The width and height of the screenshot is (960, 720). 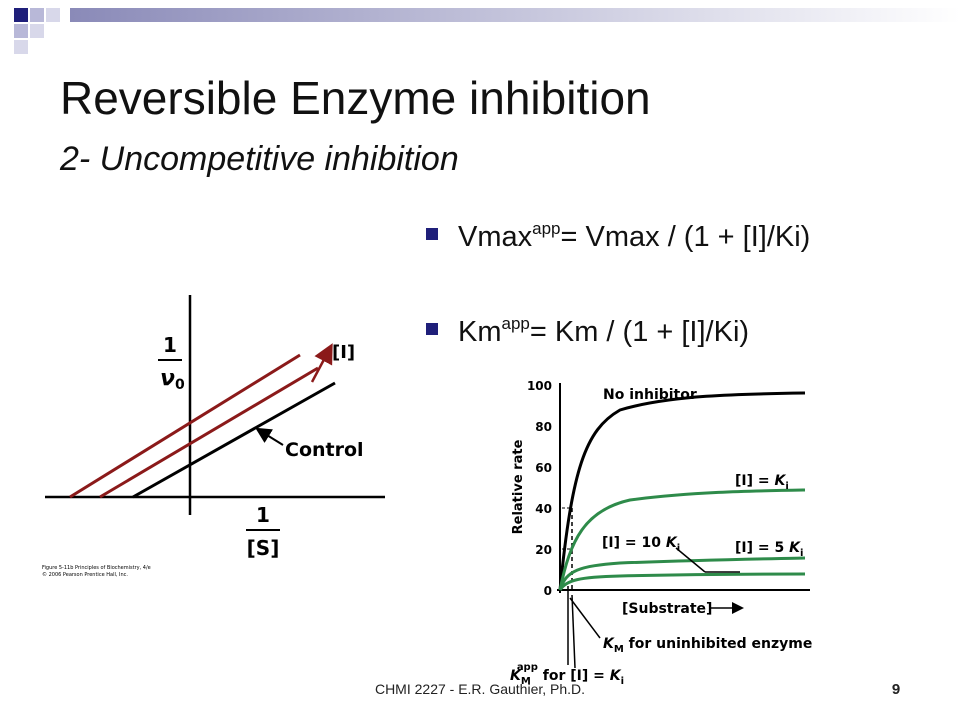 What do you see at coordinates (603, 331) in the screenshot?
I see `bullet: Kmapp= Km / (1 + [I]/Ki)` at bounding box center [603, 331].